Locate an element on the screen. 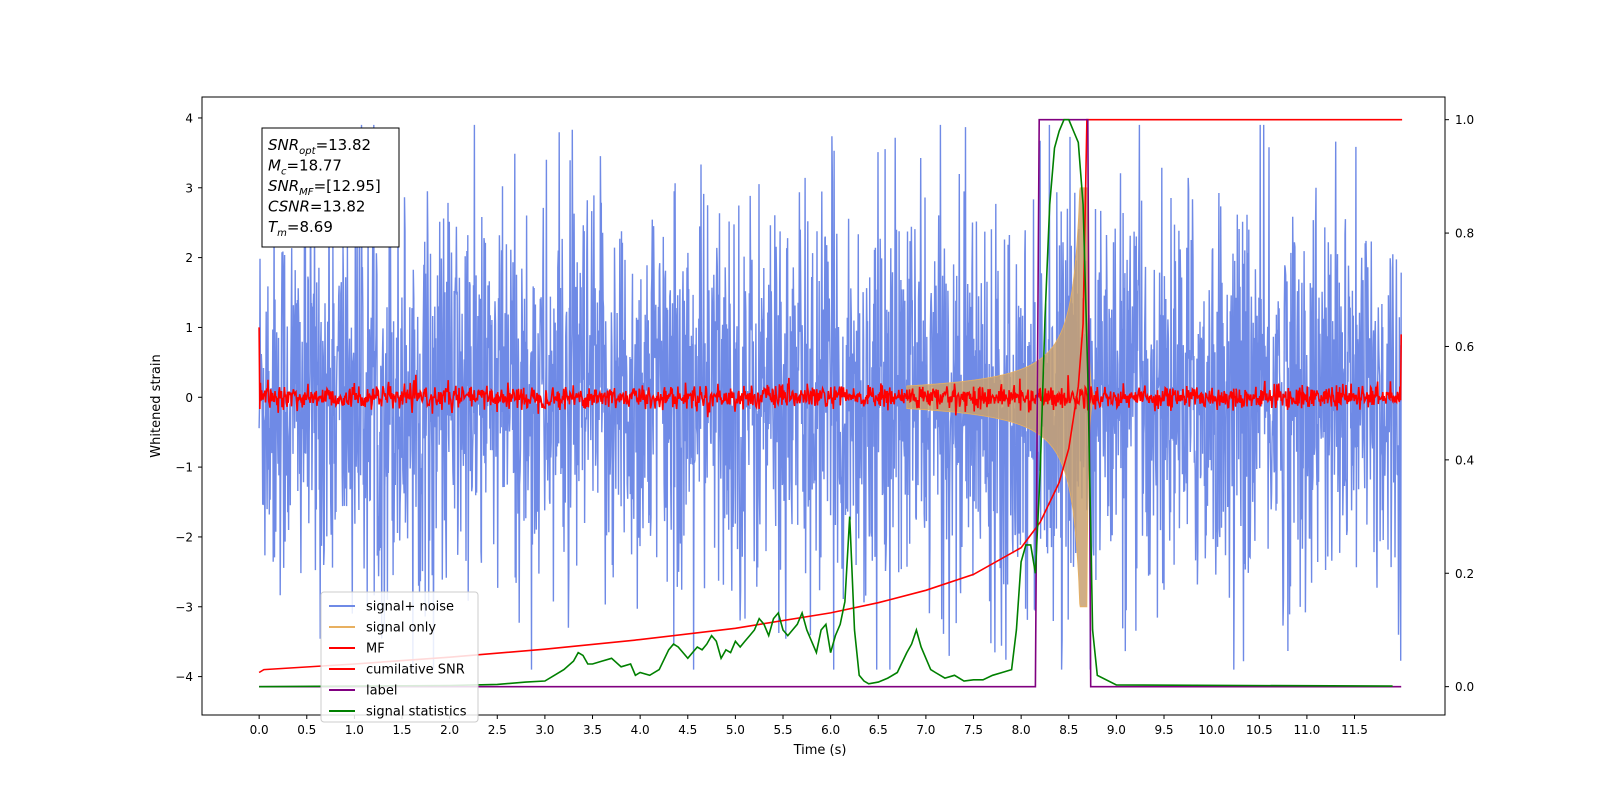 This screenshot has width=1600, height=800. x-tick-label: 9.0 is located at coordinates (1116, 730).